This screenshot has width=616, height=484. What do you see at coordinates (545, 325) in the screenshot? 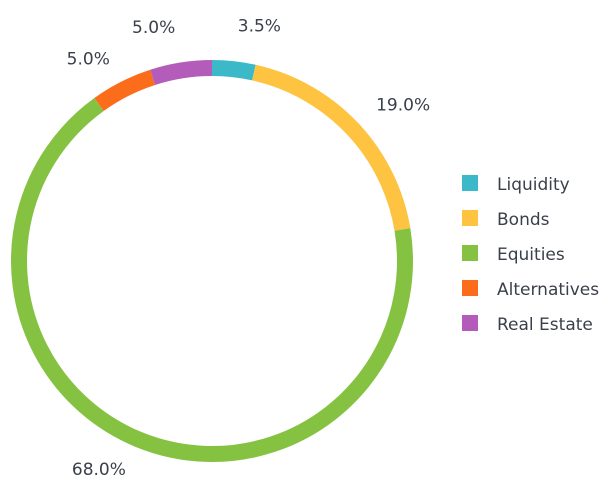
I see `legend-label: Real Estate` at bounding box center [545, 325].